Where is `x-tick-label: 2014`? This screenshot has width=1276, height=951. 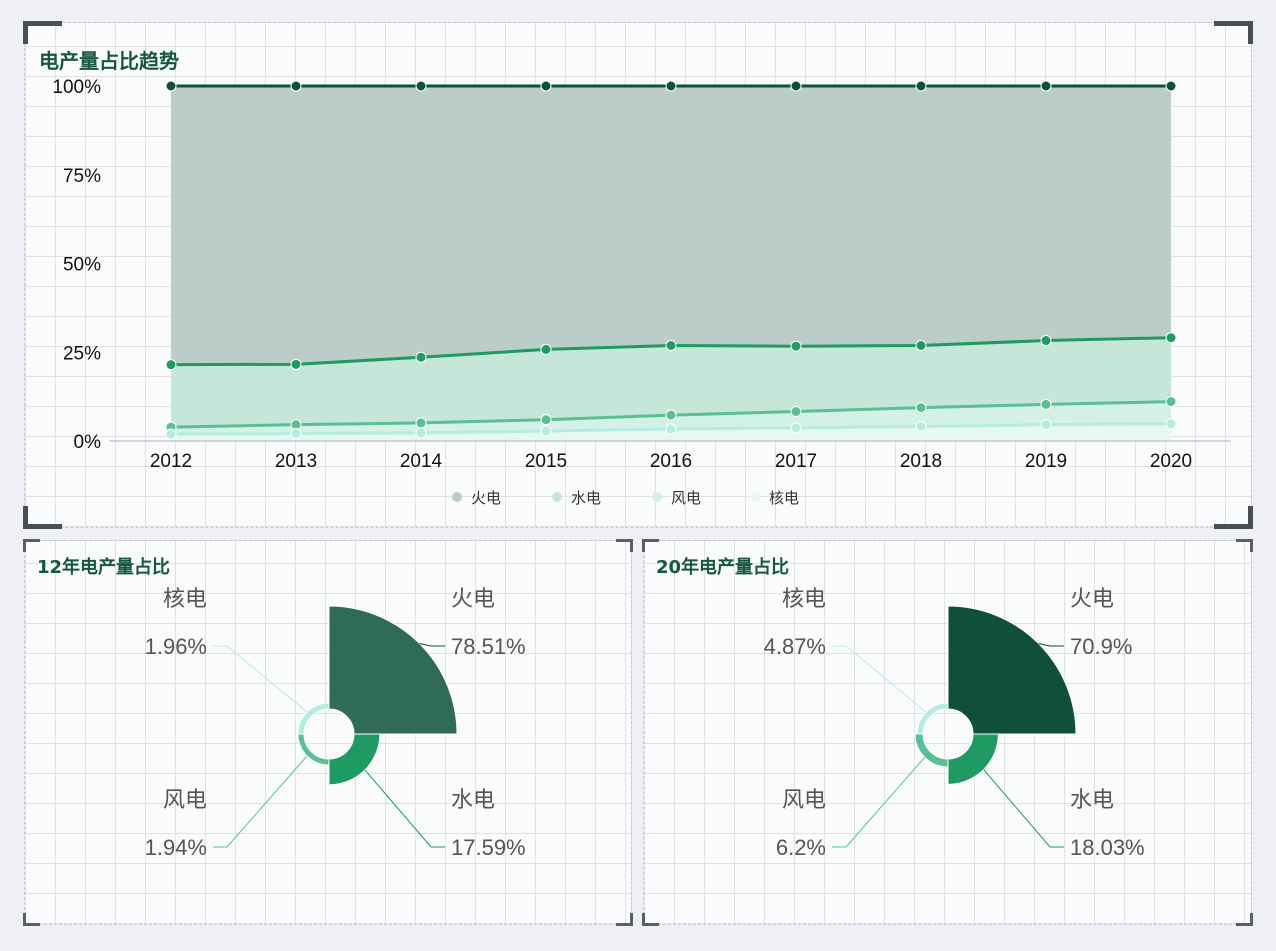 x-tick-label: 2014 is located at coordinates (421, 461).